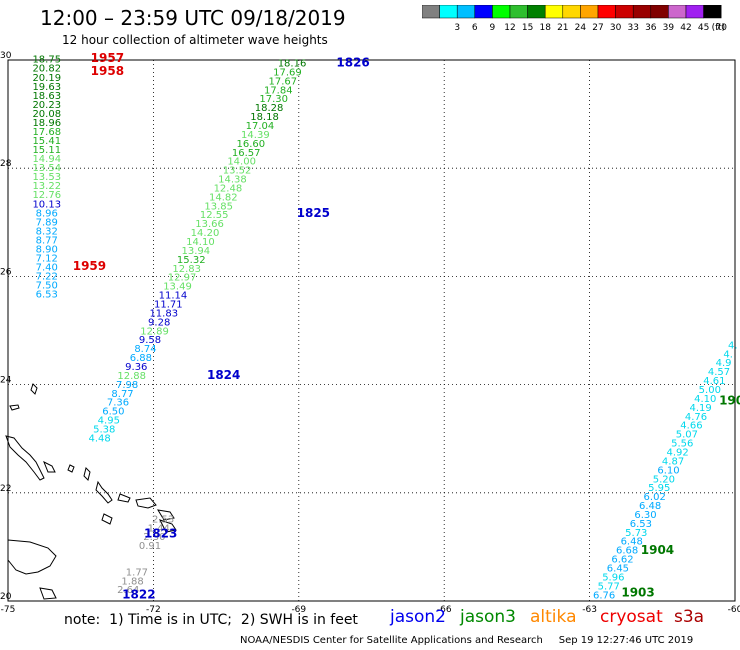 This screenshot has width=740, height=650. What do you see at coordinates (46, 132) in the screenshot?
I see `wave-height-value: 17.68` at bounding box center [46, 132].